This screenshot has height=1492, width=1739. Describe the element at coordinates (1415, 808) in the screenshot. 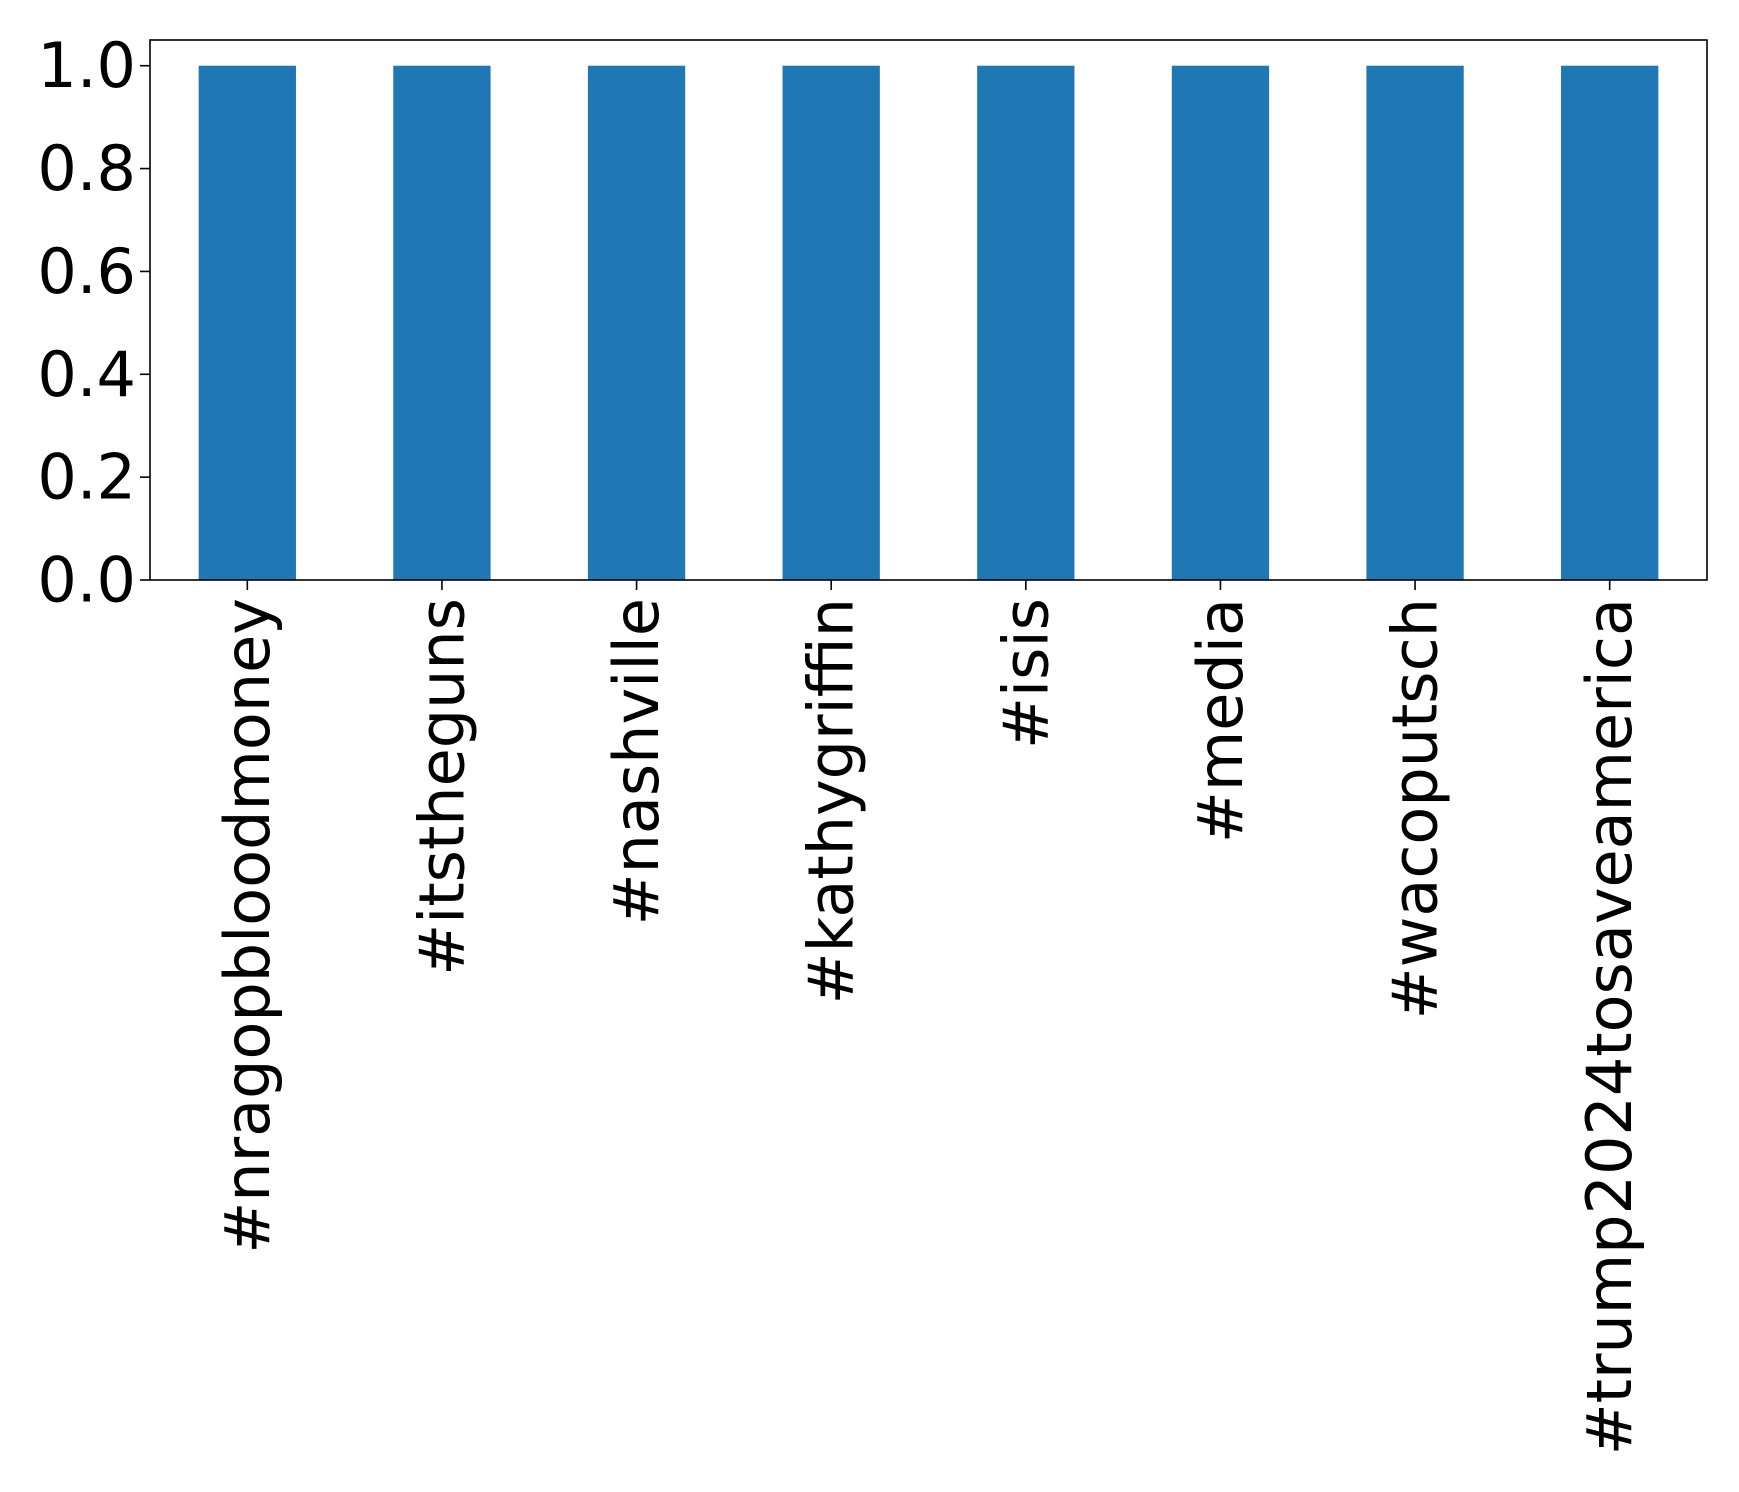

I see `x-tick-label: #wacoputsch` at that location.